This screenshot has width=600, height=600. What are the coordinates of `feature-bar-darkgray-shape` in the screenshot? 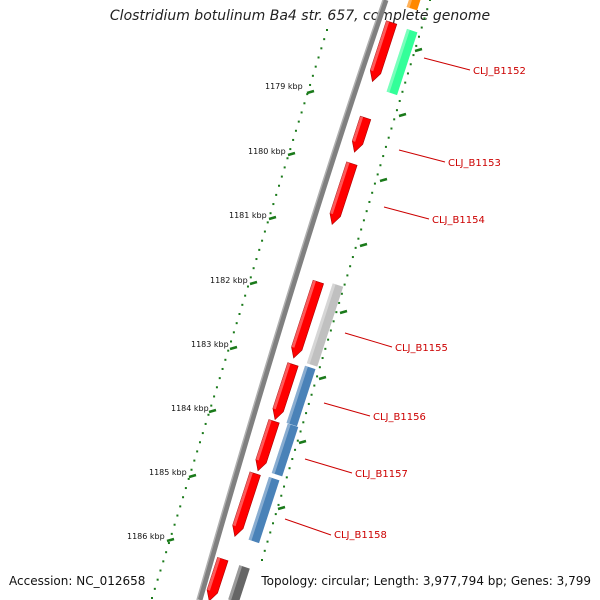 It's located at (239, 582).